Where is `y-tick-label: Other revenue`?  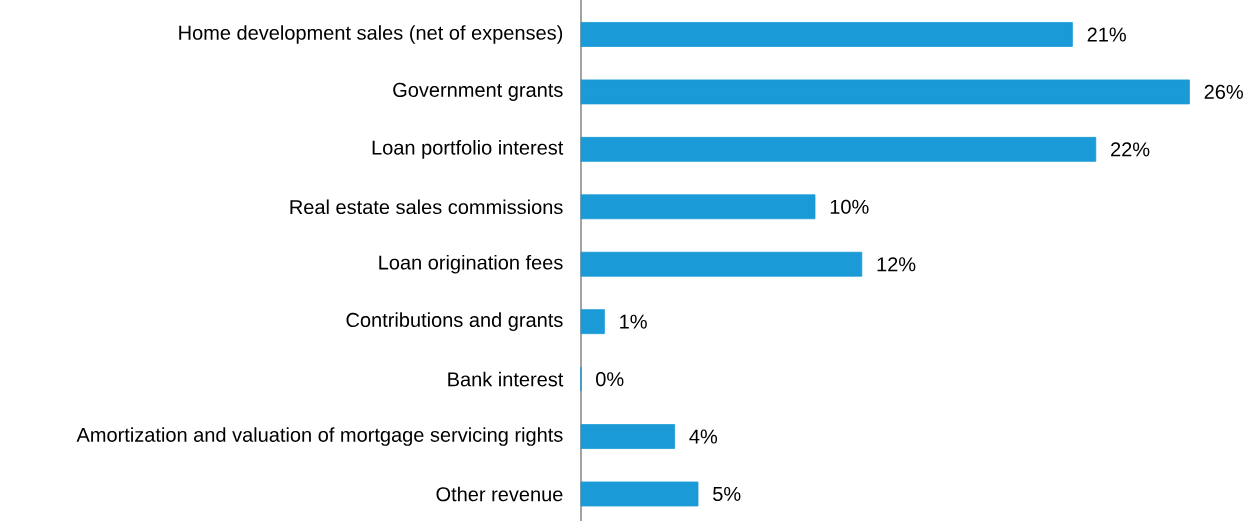 y-tick-label: Other revenue is located at coordinates (499, 494).